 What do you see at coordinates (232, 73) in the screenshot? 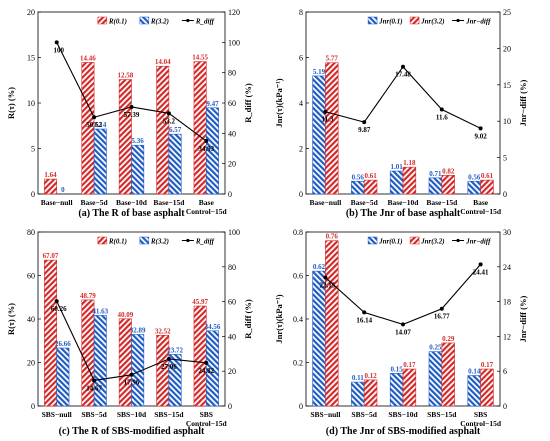
I see `y-right-tick-label: 80` at bounding box center [232, 73].